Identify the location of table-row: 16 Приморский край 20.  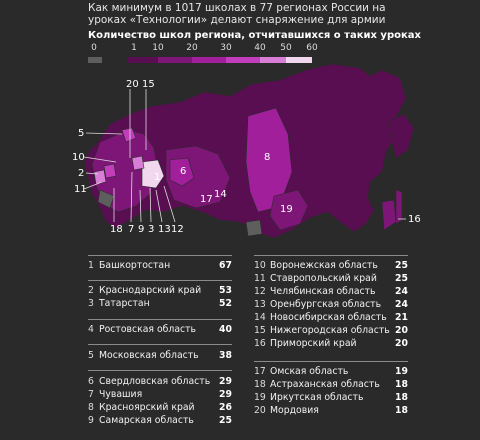
(331, 344).